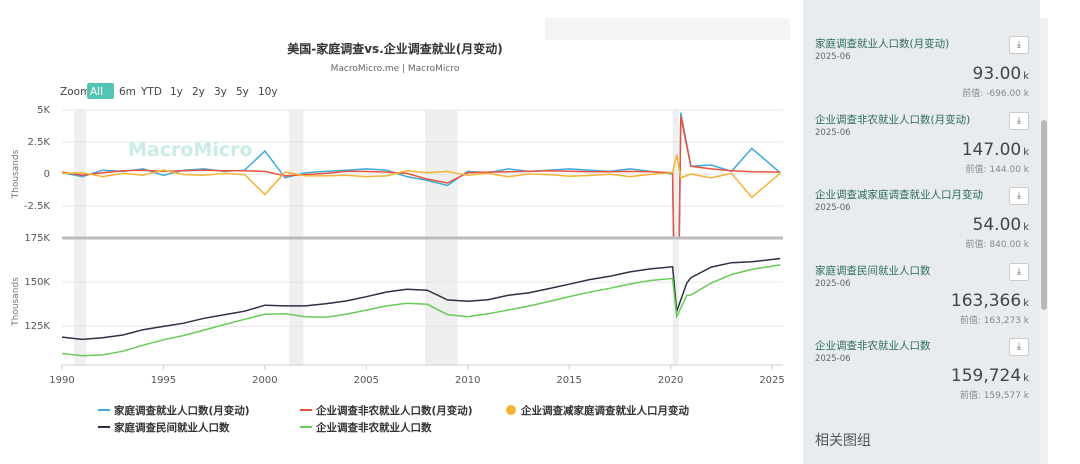 The width and height of the screenshot is (1080, 464). I want to click on indicator-previous: 前值: 144.00 k, so click(997, 169).